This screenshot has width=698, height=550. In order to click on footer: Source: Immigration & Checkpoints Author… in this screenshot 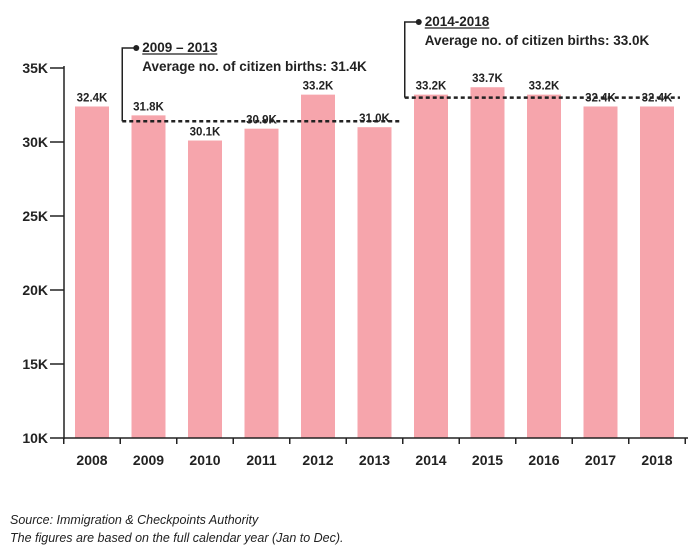, I will do `click(177, 529)`.